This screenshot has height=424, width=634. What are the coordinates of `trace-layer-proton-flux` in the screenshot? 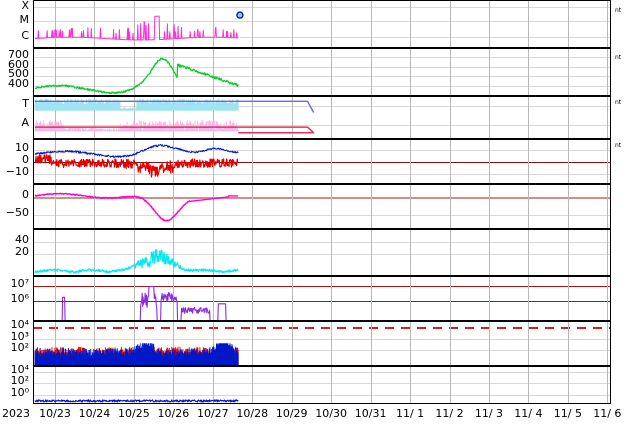 It's located at (136, 354).